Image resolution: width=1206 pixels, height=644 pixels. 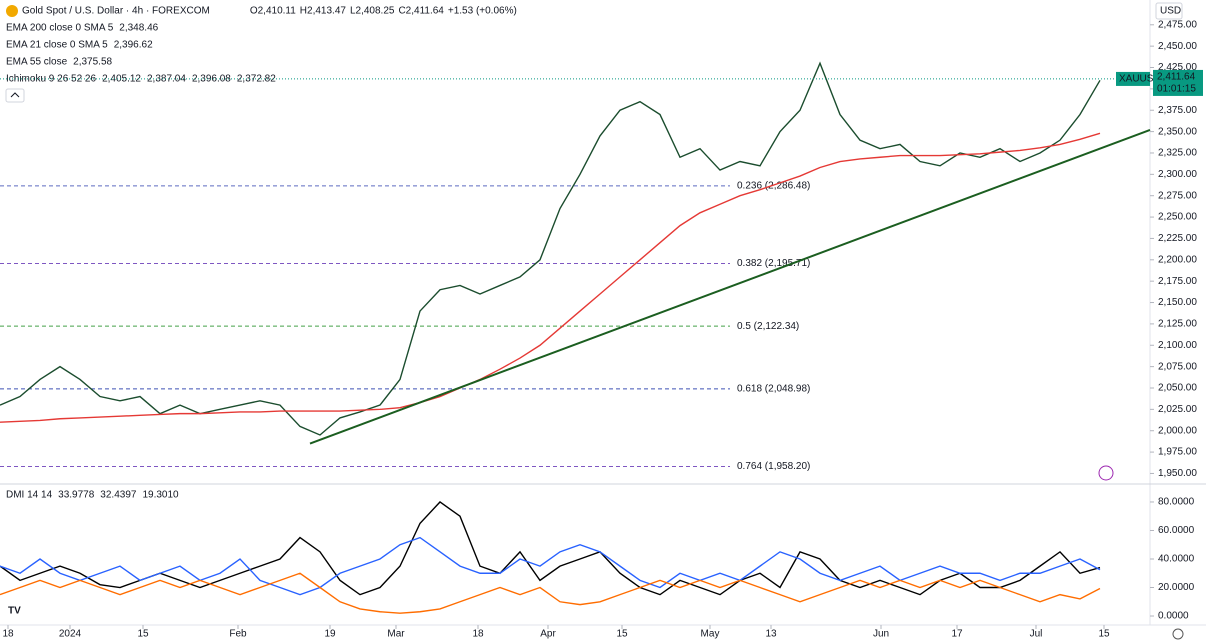 I want to click on y-tick-label: 2,425.00, so click(x=1177, y=67).